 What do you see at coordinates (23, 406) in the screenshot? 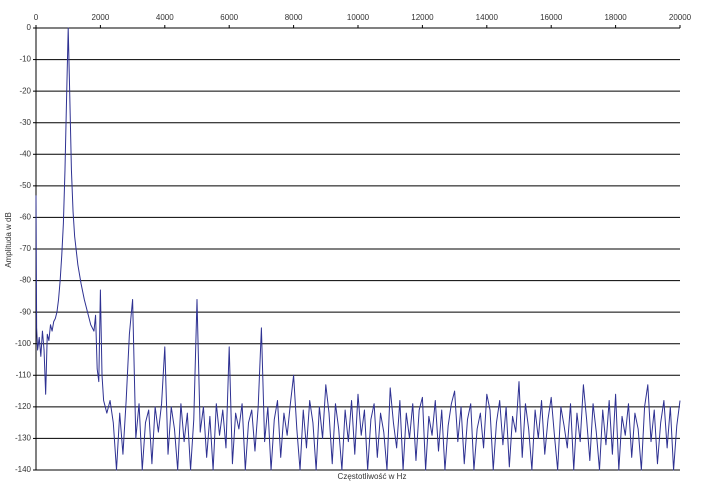
I see `y-tick-label: -120` at bounding box center [23, 406].